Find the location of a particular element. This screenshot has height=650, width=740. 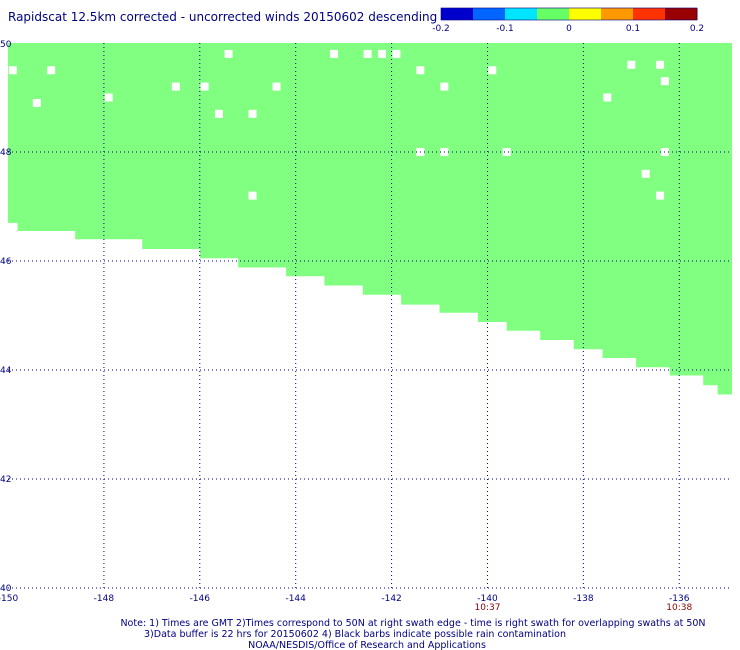

y-tick-label: 46 is located at coordinates (6, 262).